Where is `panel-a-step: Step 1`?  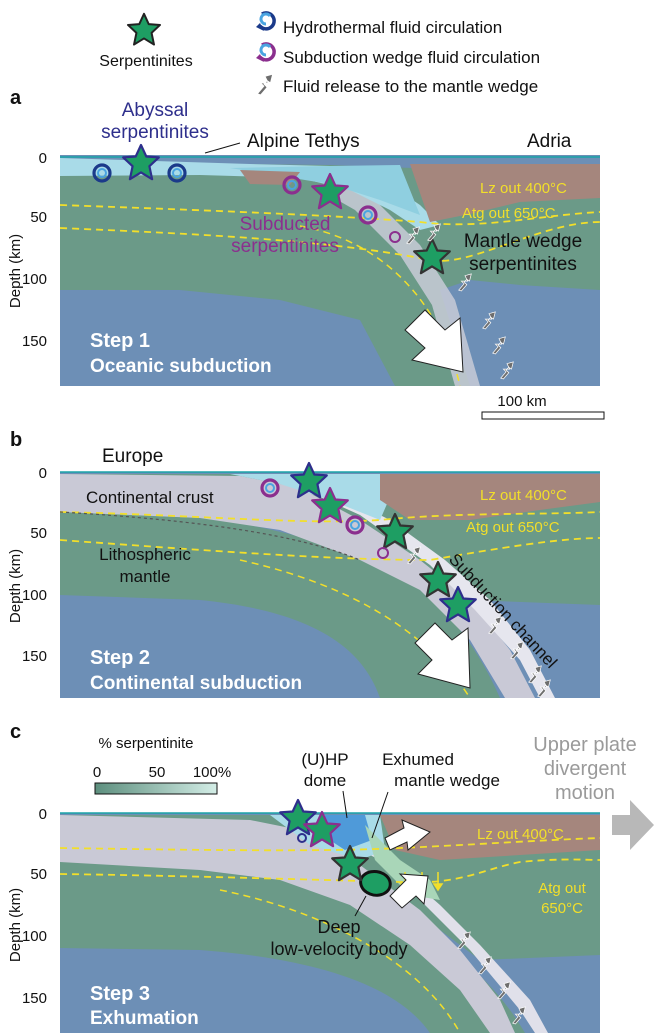 panel-a-step: Step 1 is located at coordinates (120, 341).